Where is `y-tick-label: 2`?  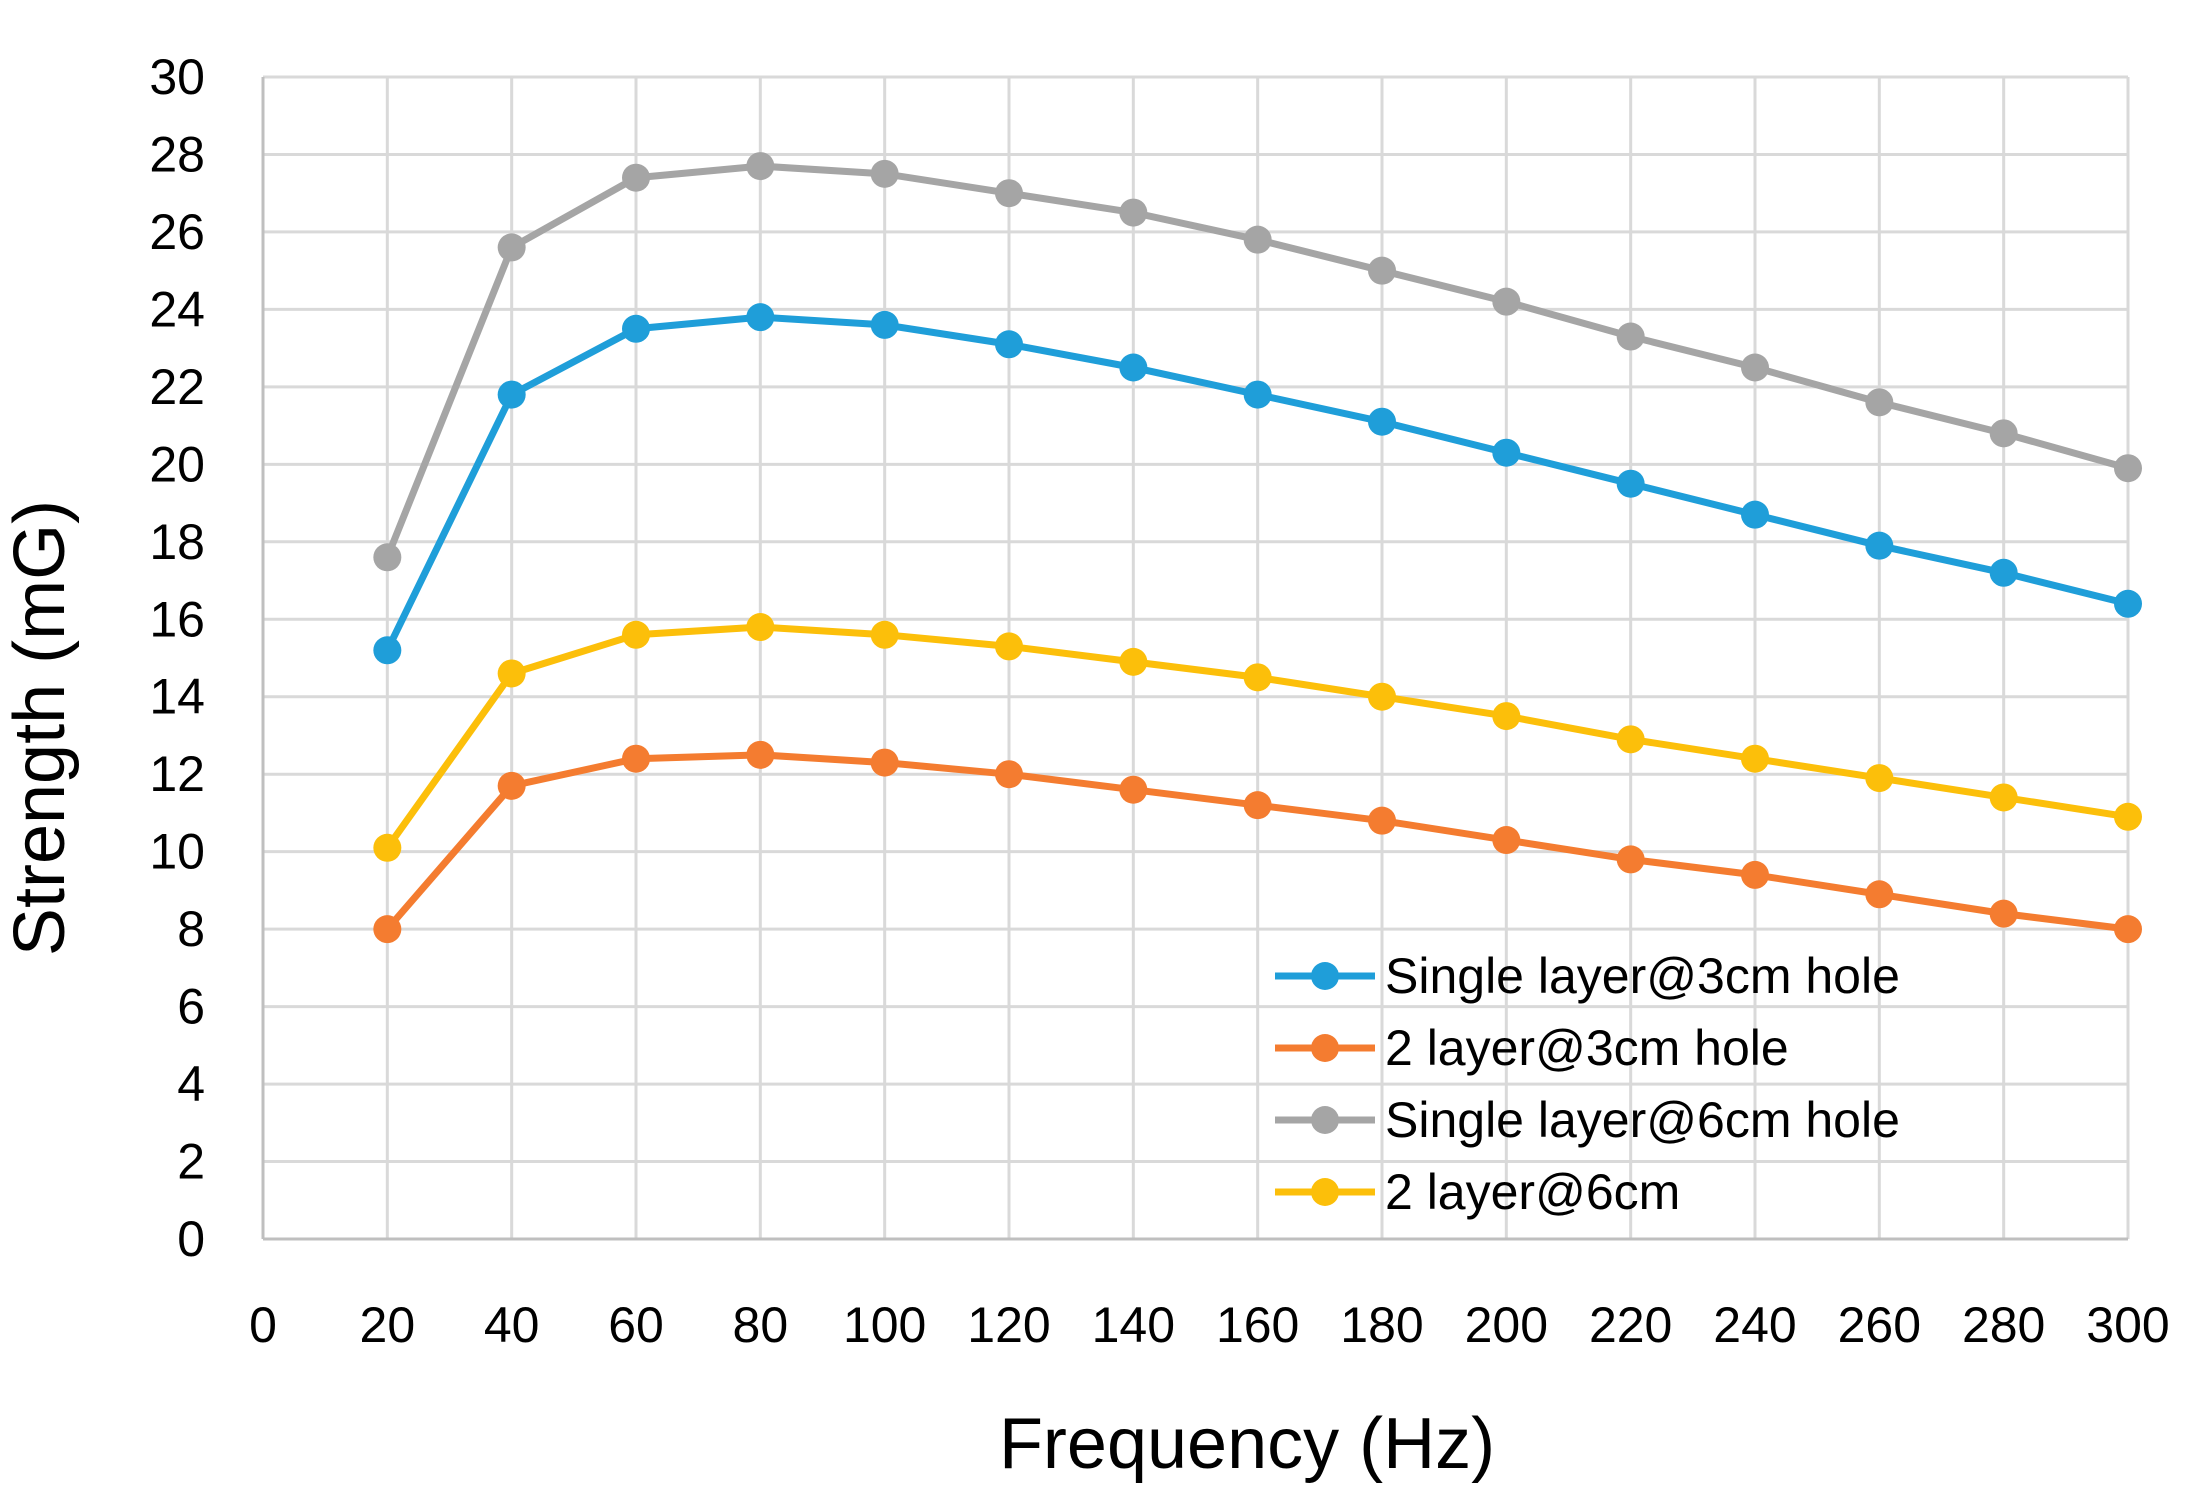 y-tick-label: 2 is located at coordinates (191, 1162).